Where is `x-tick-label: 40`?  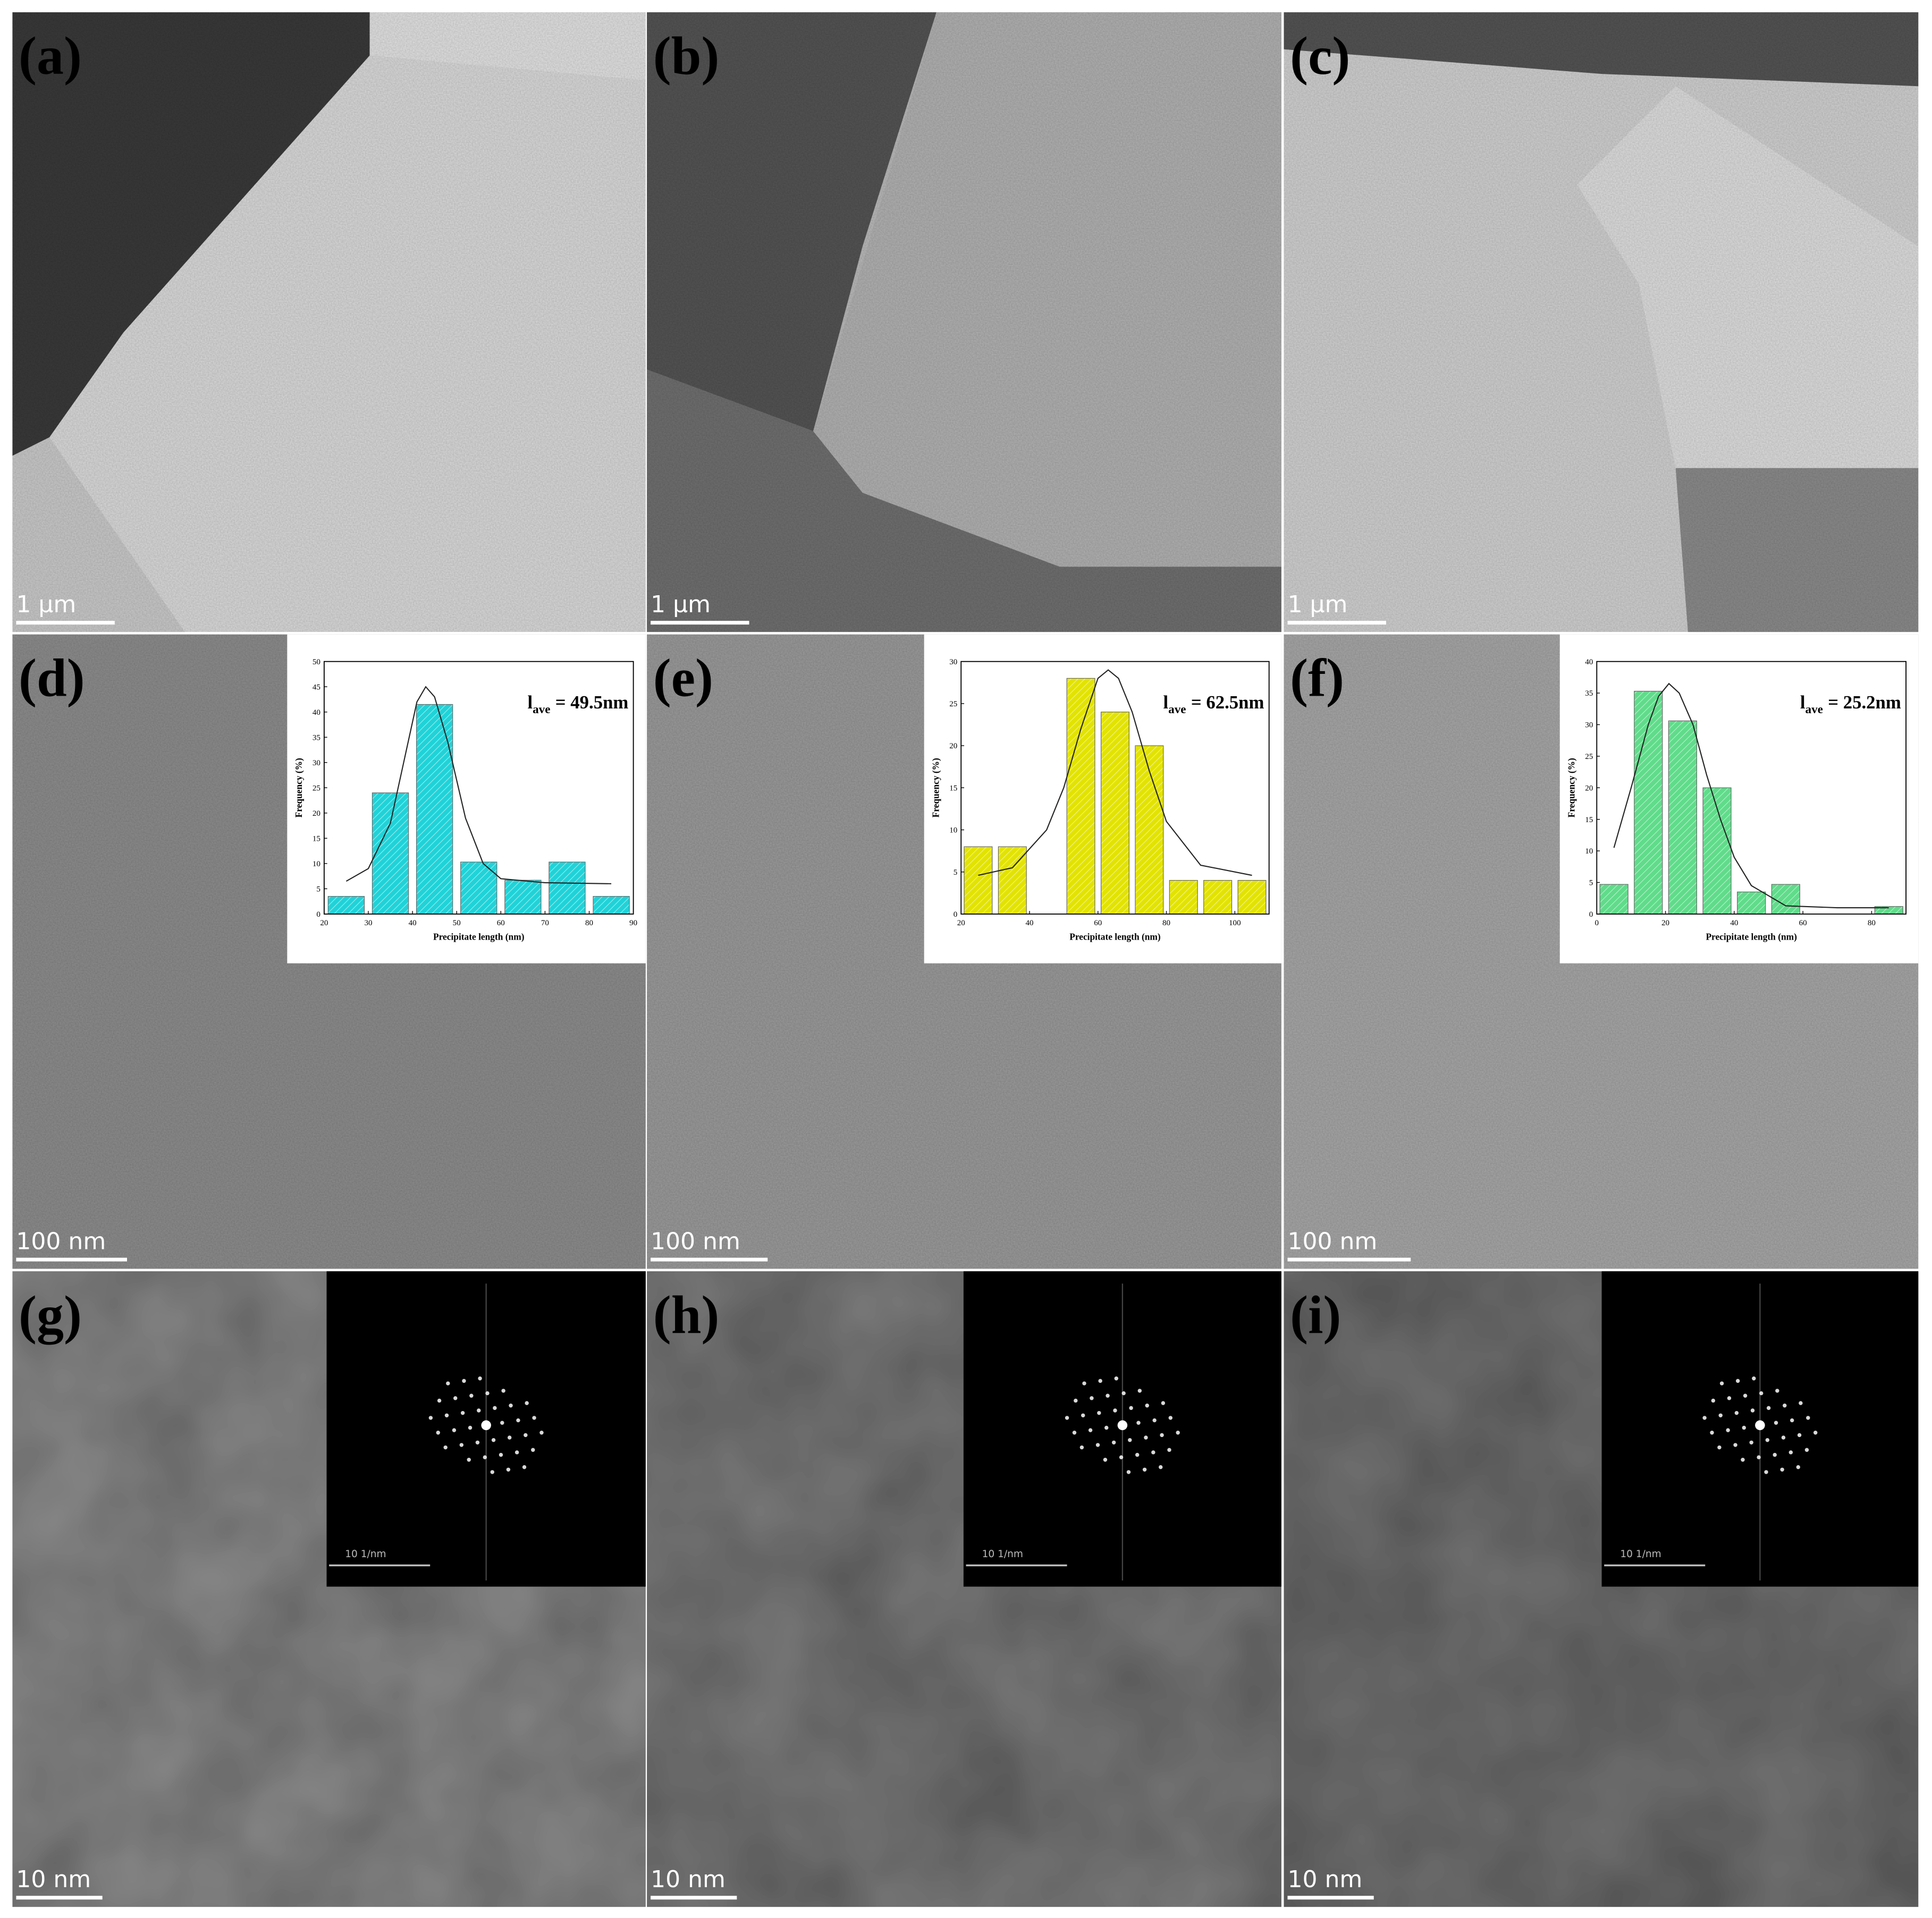 x-tick-label: 40 is located at coordinates (1734, 923).